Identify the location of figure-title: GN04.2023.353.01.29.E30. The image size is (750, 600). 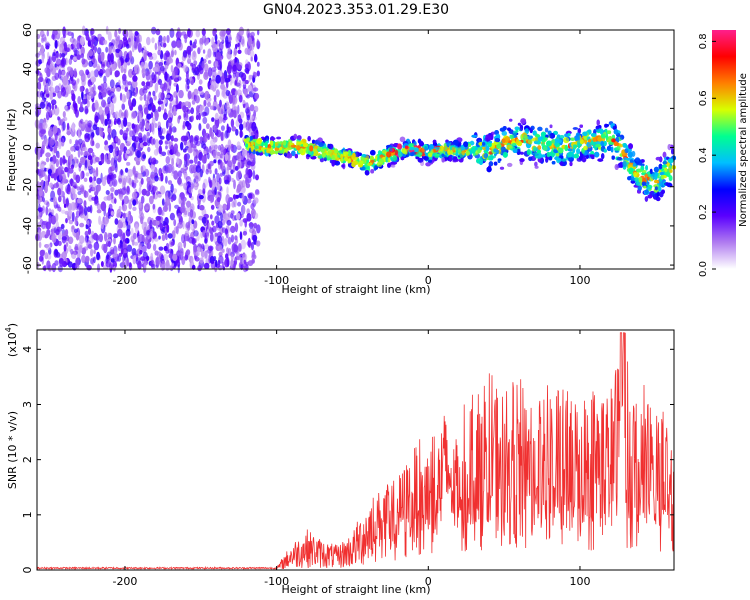
(356, 10).